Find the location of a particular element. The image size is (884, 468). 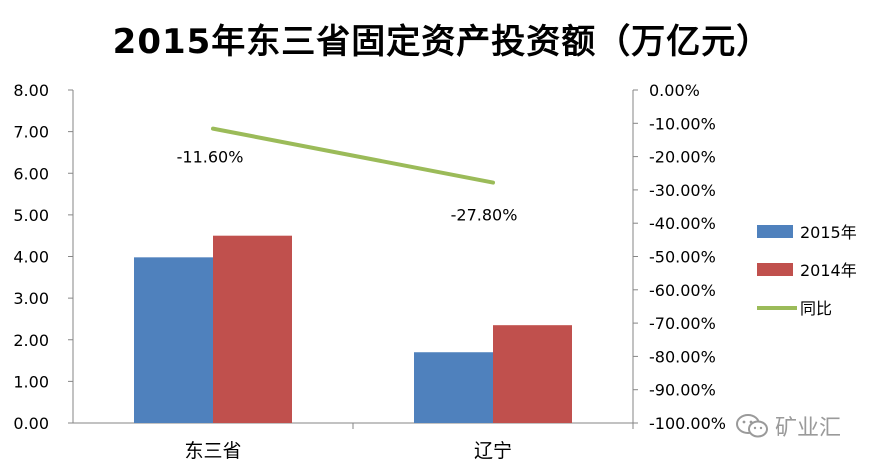

left-tick-label: 8.00 is located at coordinates (31, 90).